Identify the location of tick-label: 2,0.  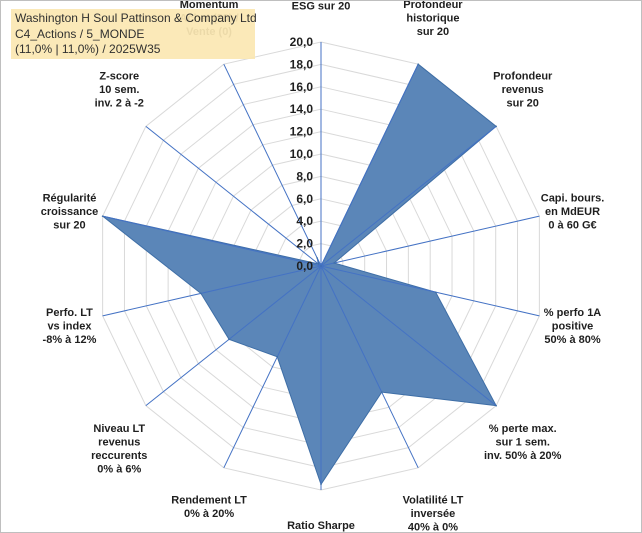
(304, 244).